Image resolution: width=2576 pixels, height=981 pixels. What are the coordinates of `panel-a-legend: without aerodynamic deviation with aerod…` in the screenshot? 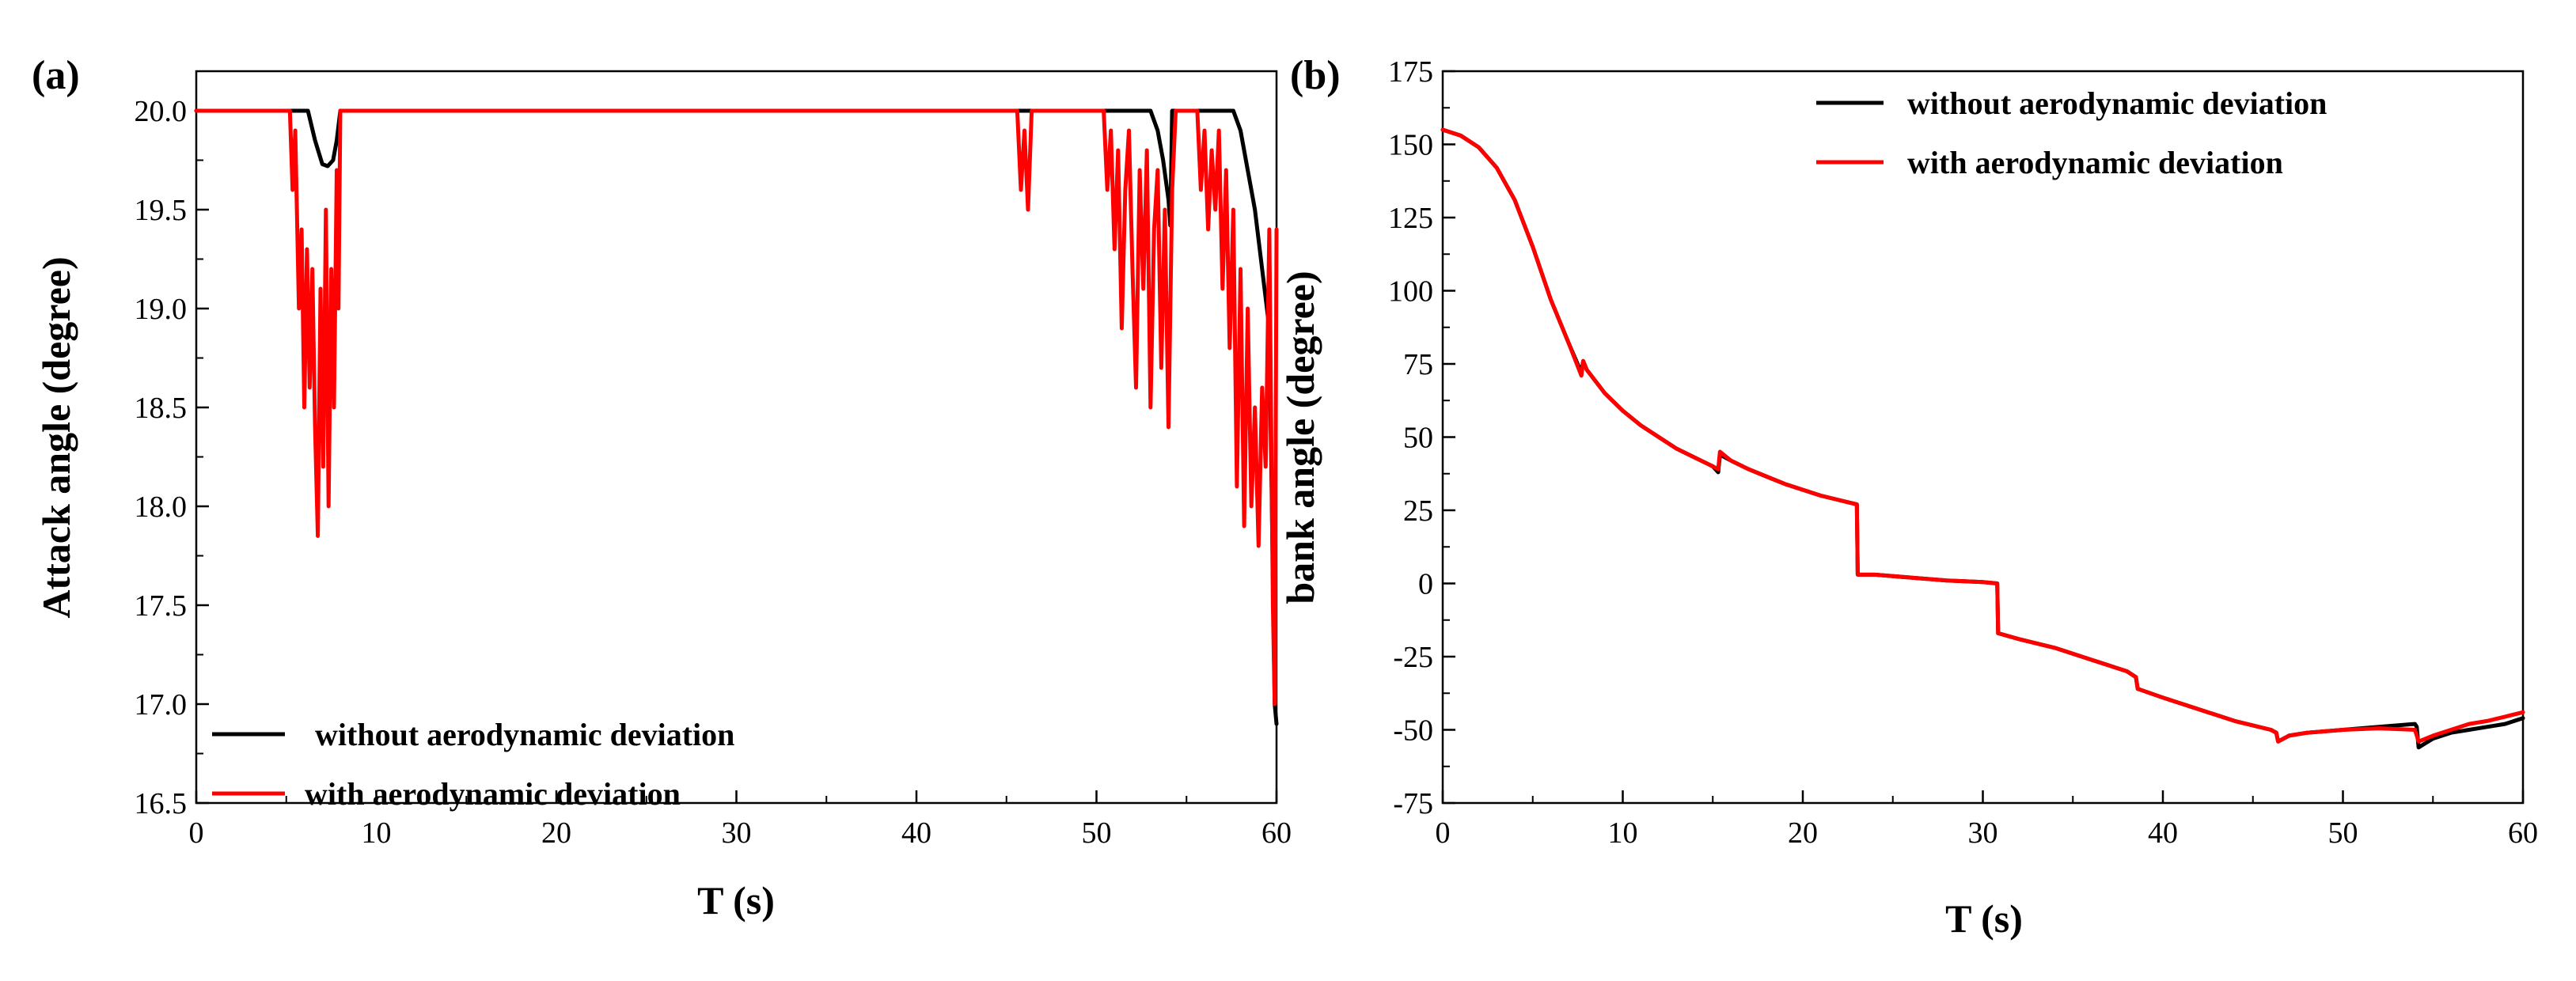 It's located at (473, 764).